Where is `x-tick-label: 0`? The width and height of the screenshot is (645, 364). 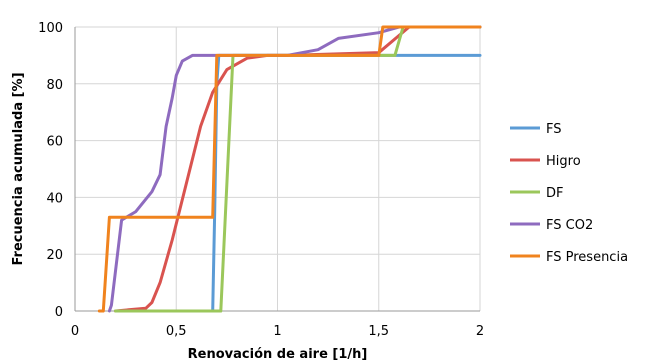 x-tick-label: 0 is located at coordinates (75, 331).